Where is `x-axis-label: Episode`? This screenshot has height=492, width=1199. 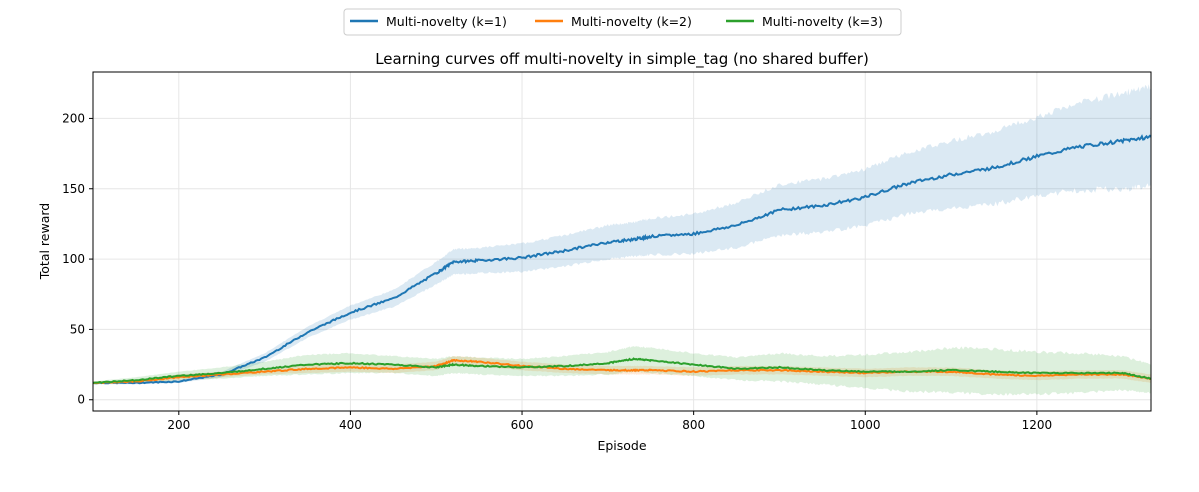 x-axis-label: Episode is located at coordinates (621, 445).